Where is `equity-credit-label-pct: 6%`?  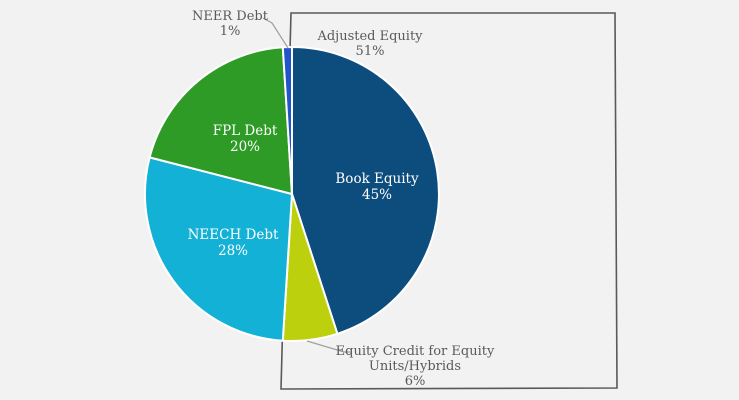
equity-credit-label-pct: 6% is located at coordinates (415, 381).